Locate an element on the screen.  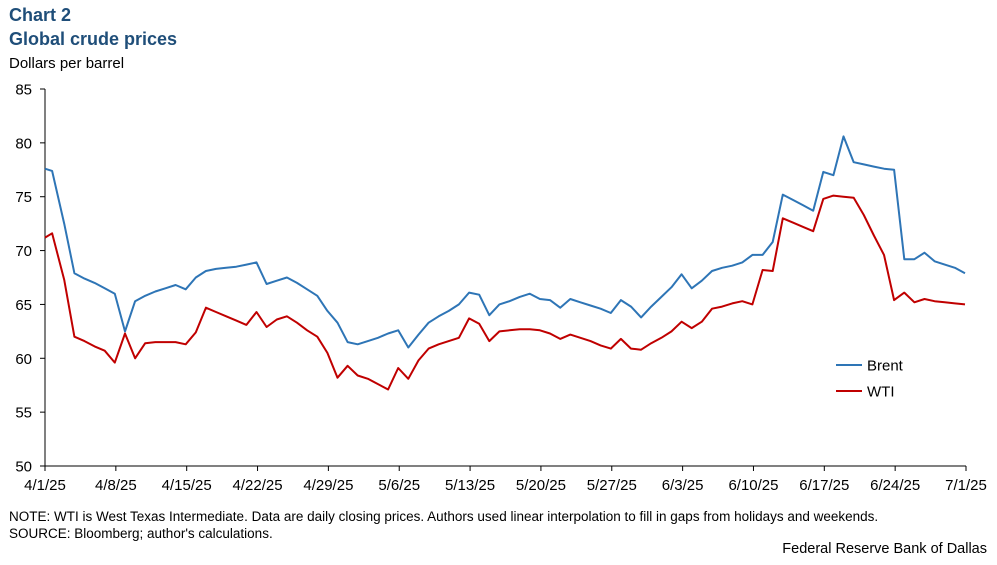
credit: Federal Reserve Bank of Dallas is located at coordinates (884, 549).